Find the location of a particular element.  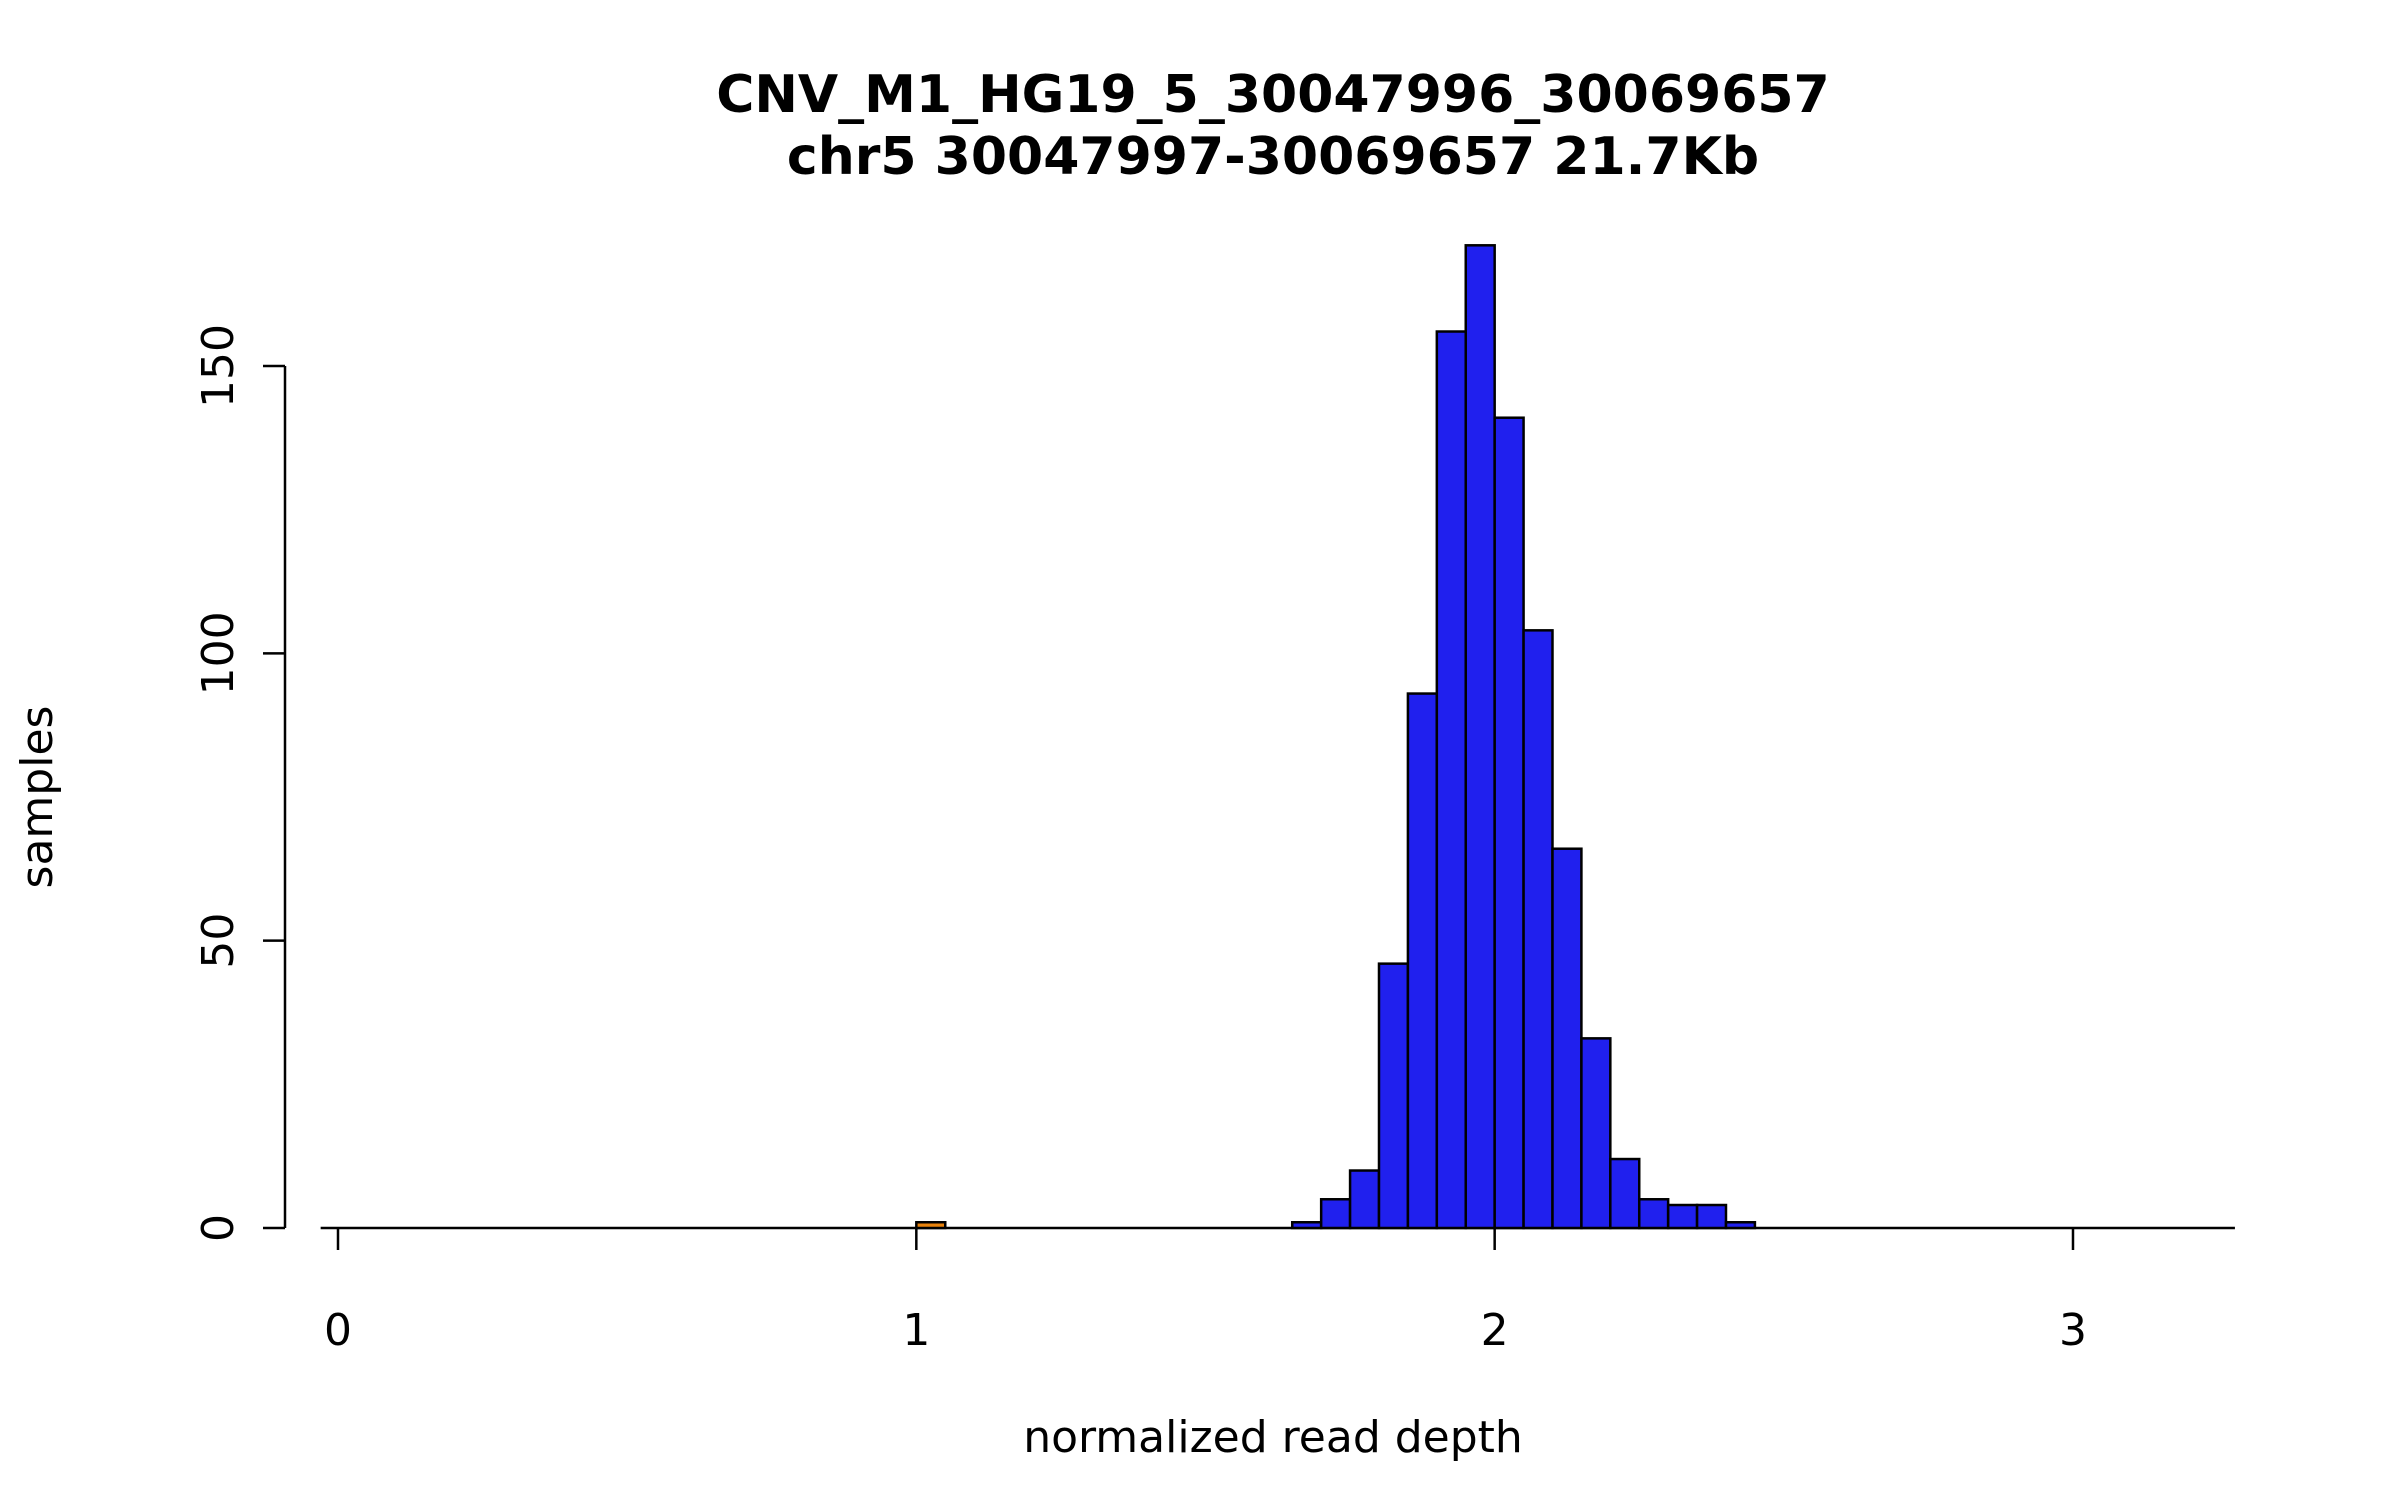

x-tick-label: 2 is located at coordinates (1495, 1330).